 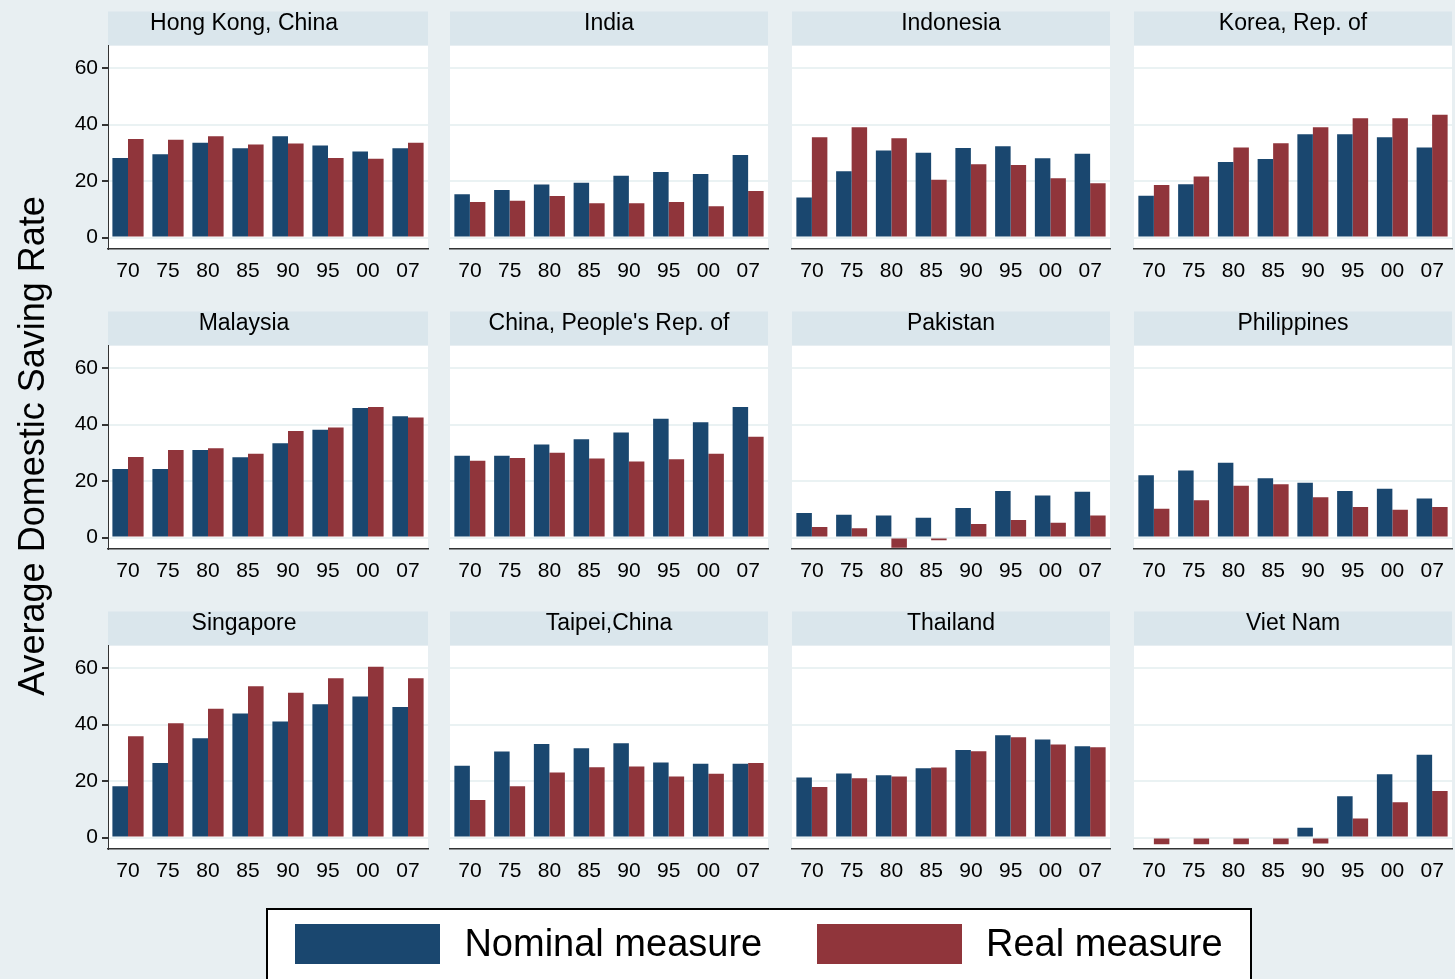 I want to click on chart-title: Thailand, so click(x=951, y=622).